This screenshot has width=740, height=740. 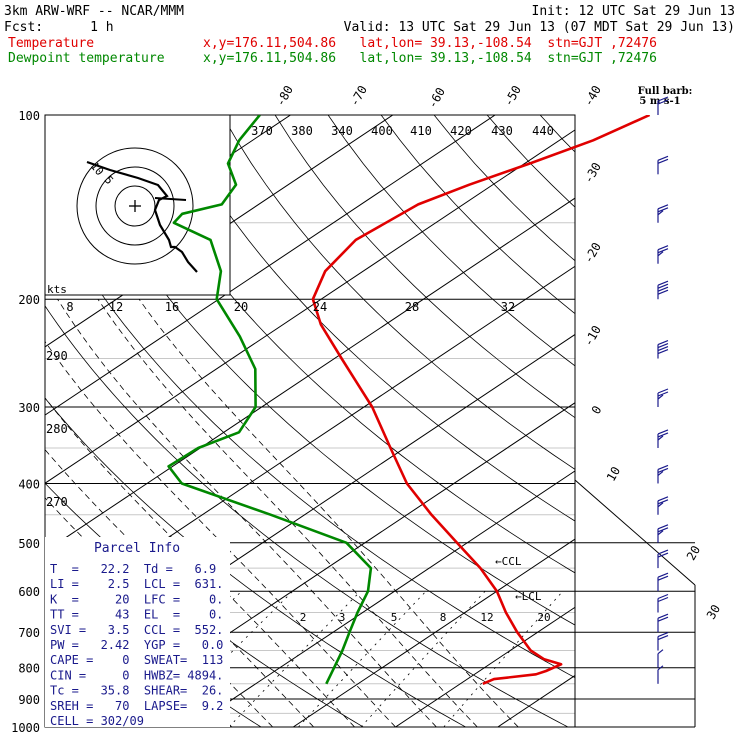 I want to click on frame-edge, so click(x=635, y=532).